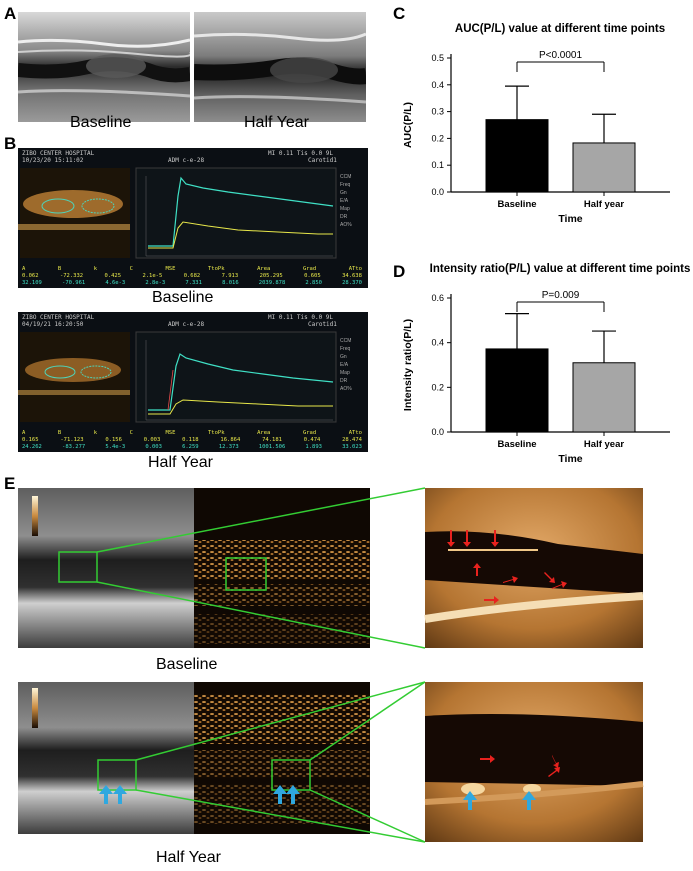 This screenshot has width=693, height=871. I want to click on y-tick-label: 0.6, so click(437, 298).